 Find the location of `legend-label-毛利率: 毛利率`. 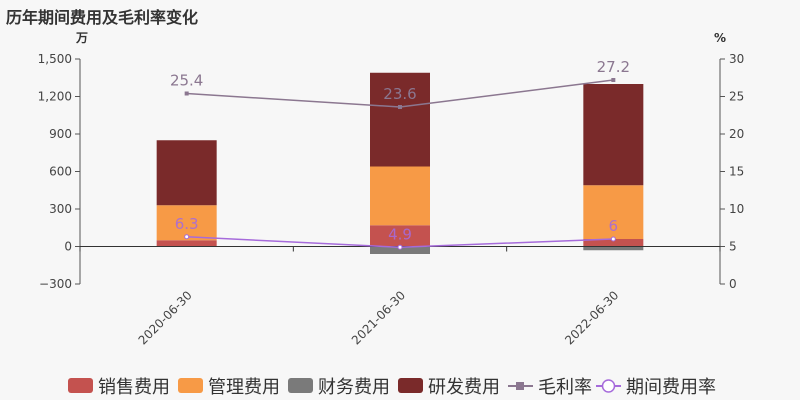

legend-label-毛利率: 毛利率 is located at coordinates (565, 387).